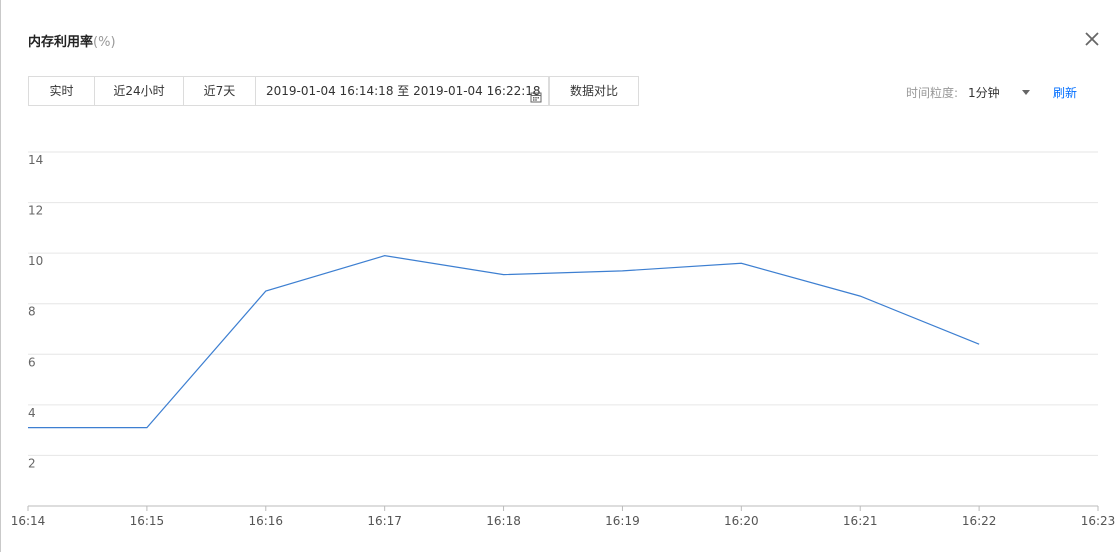 Image resolution: width=1119 pixels, height=552 pixels. Describe the element at coordinates (931, 93) in the screenshot. I see `granularity-label: 时间粒度:` at that location.